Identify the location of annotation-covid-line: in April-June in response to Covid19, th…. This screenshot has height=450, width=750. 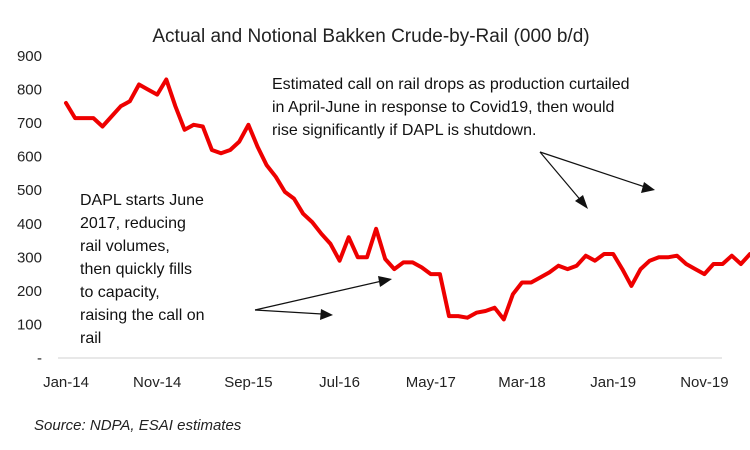
(443, 107).